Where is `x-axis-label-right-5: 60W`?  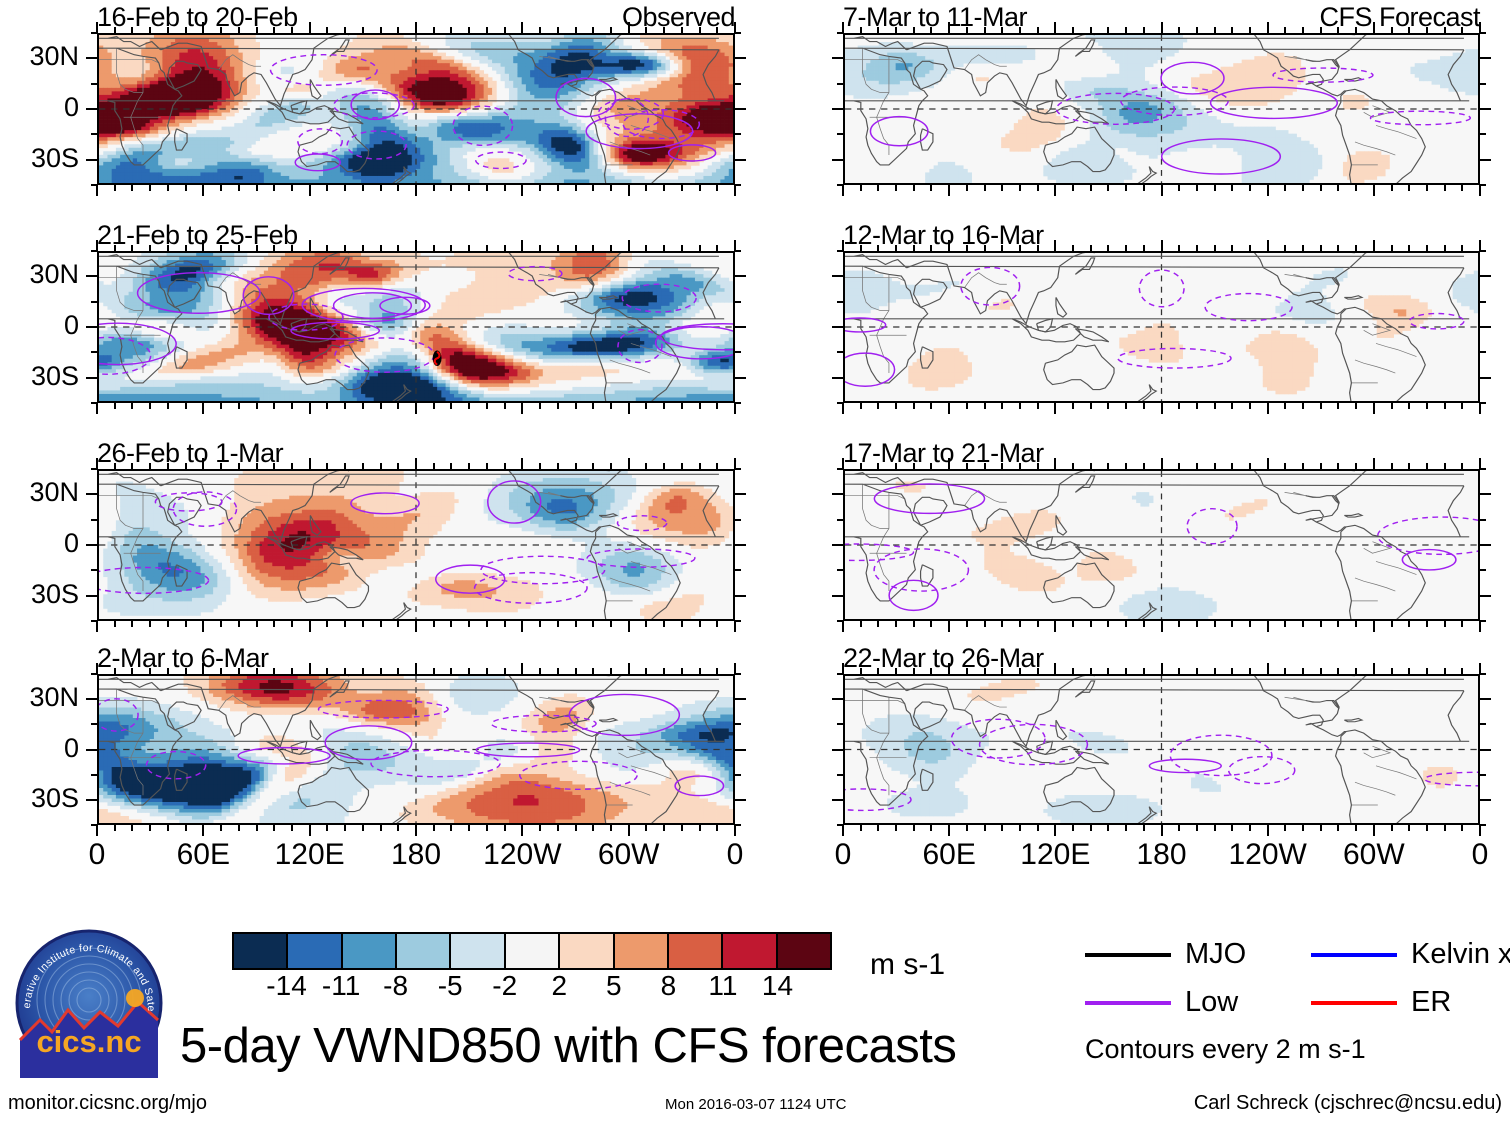
x-axis-label-right-5: 60W is located at coordinates (1374, 855).